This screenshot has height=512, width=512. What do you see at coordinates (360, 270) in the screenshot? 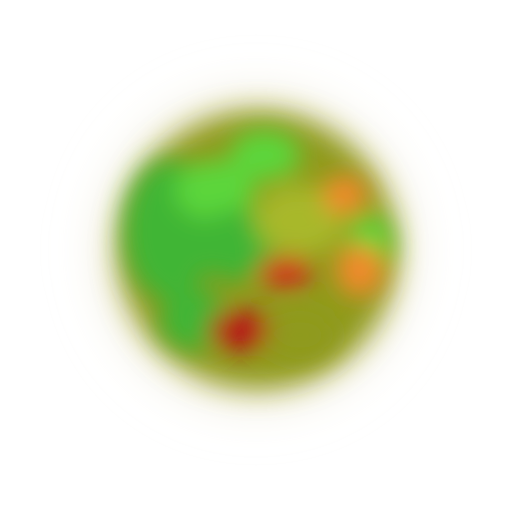
I see `blob-orange-right` at bounding box center [360, 270].